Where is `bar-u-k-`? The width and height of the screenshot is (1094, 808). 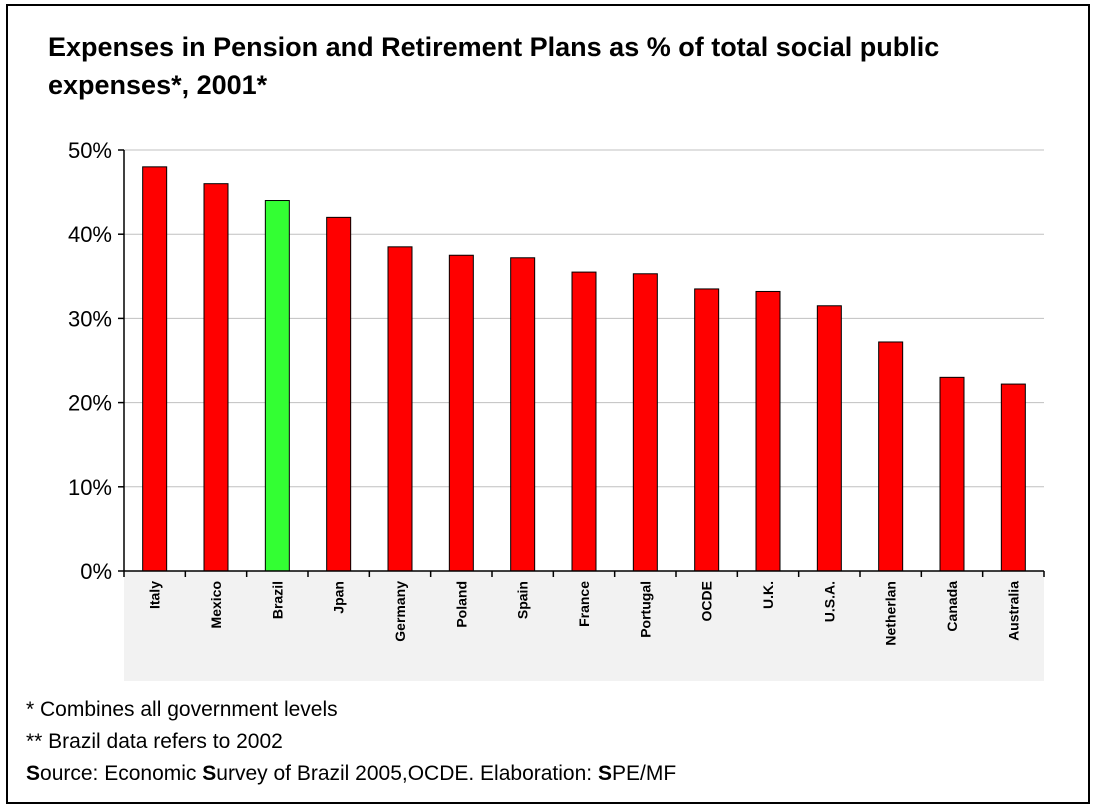 bar-u-k- is located at coordinates (768, 431).